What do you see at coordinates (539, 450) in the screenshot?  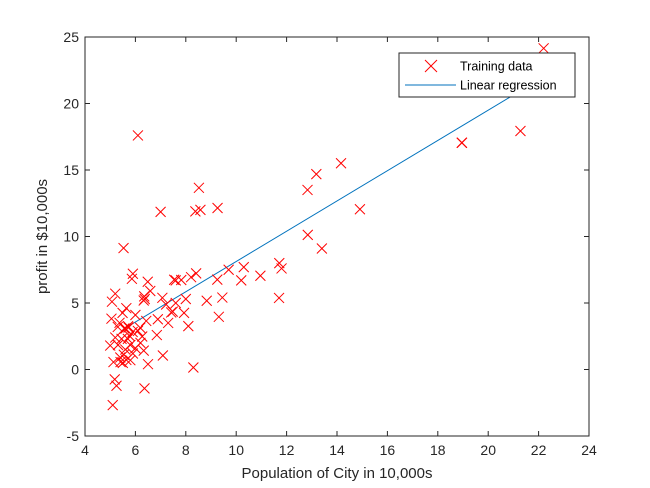 I see `x-tick-label: 22` at bounding box center [539, 450].